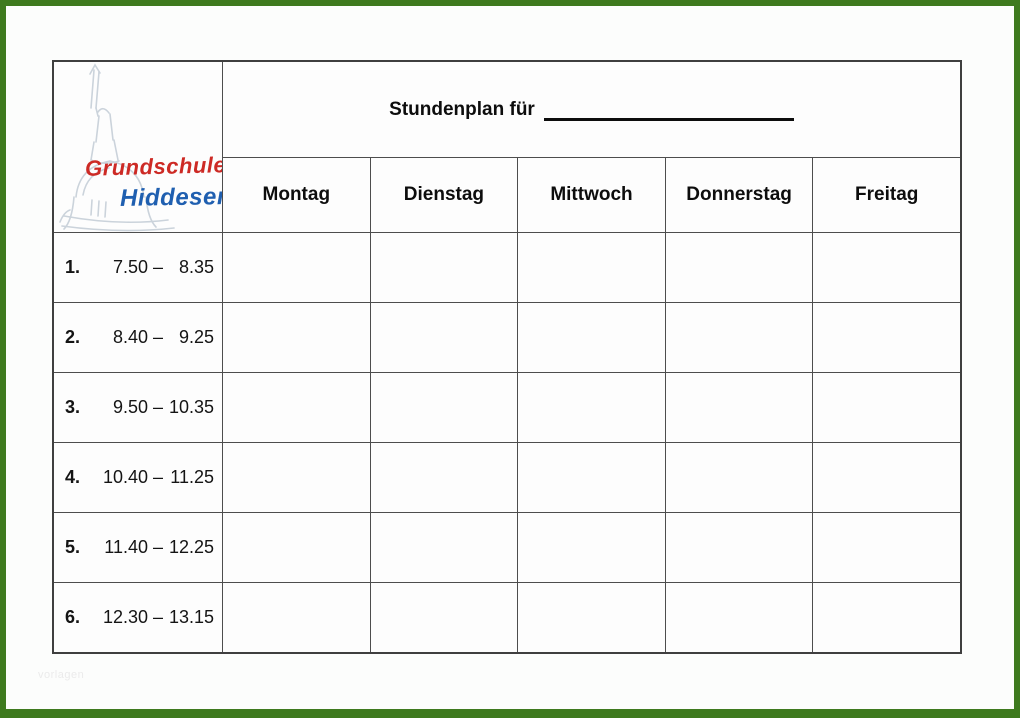 This screenshot has width=1020, height=718. What do you see at coordinates (73, 547) in the screenshot?
I see `period-number: 5.` at bounding box center [73, 547].